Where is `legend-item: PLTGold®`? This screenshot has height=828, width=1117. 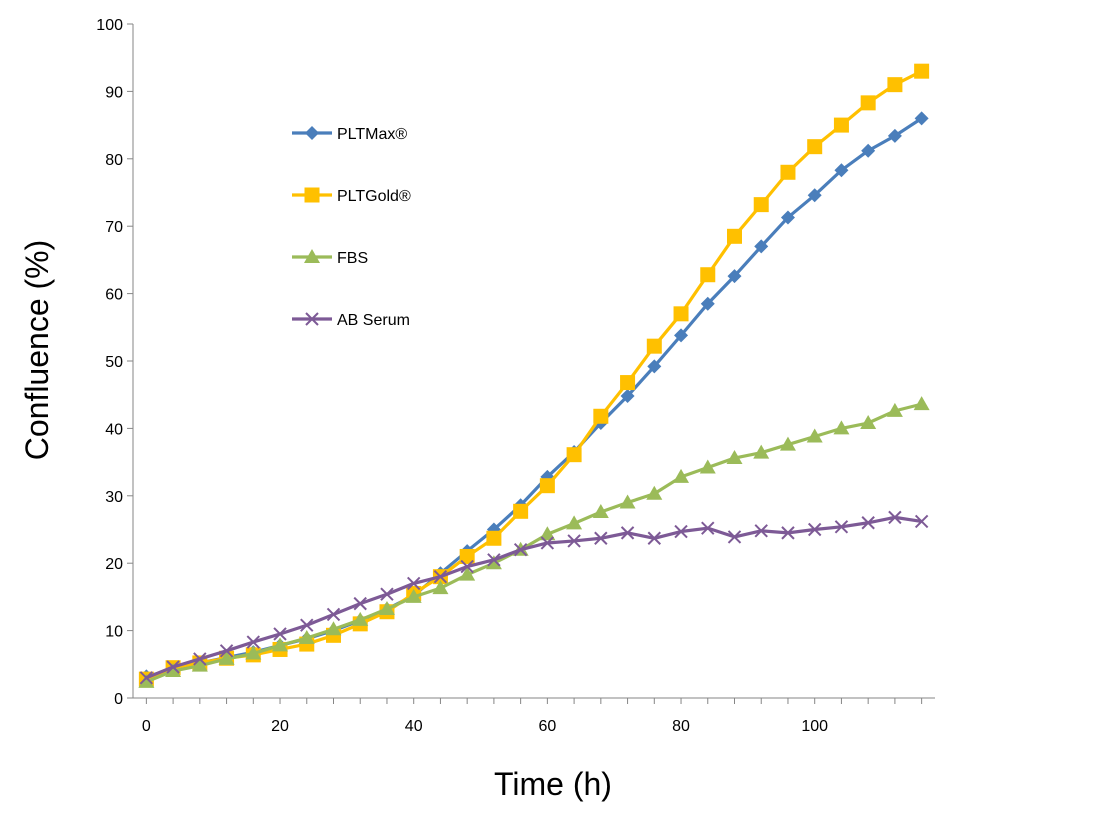
legend-item: PLTGold® is located at coordinates (351, 196).